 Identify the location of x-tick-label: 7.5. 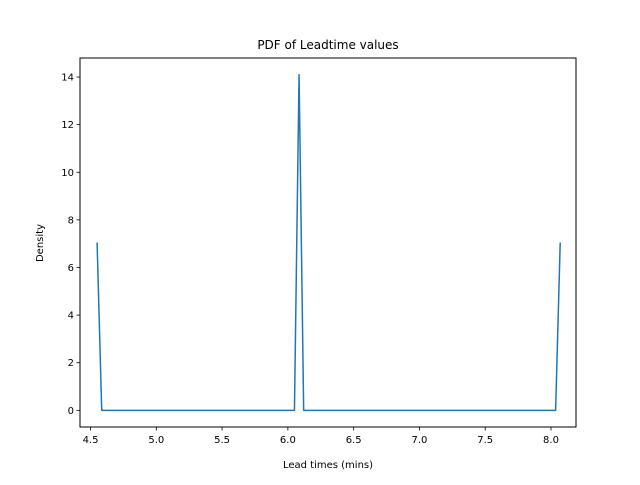
(485, 440).